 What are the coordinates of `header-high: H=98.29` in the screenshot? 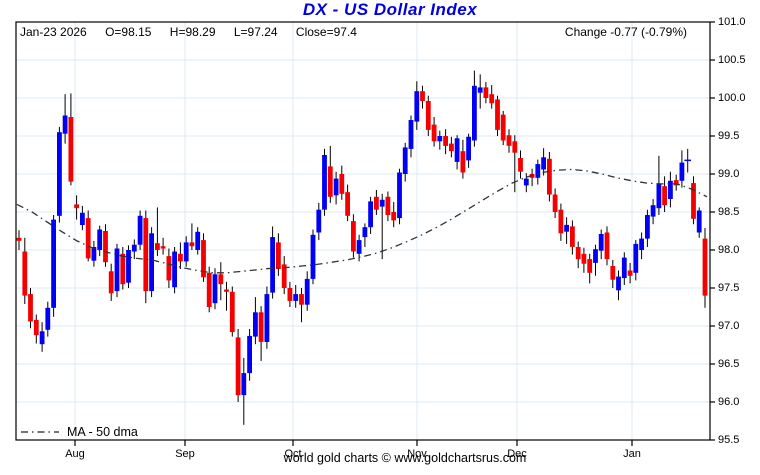 It's located at (192, 32).